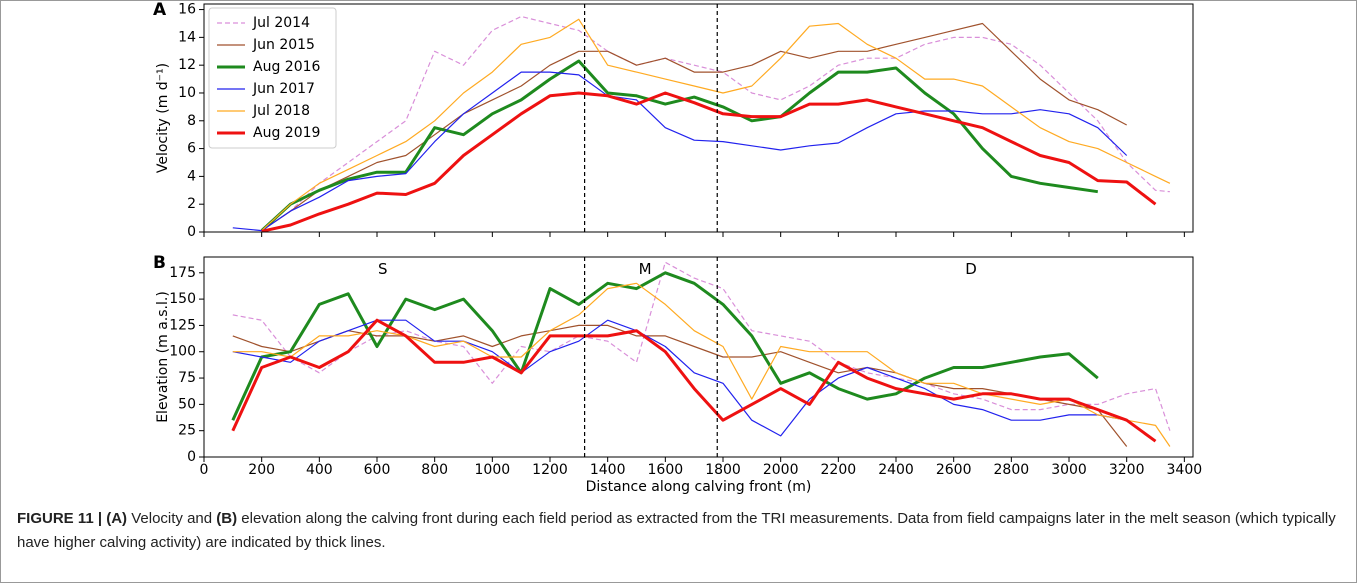 The image size is (1357, 583). What do you see at coordinates (187, 378) in the screenshot?
I see `y-tick-label: 75` at bounding box center [187, 378].